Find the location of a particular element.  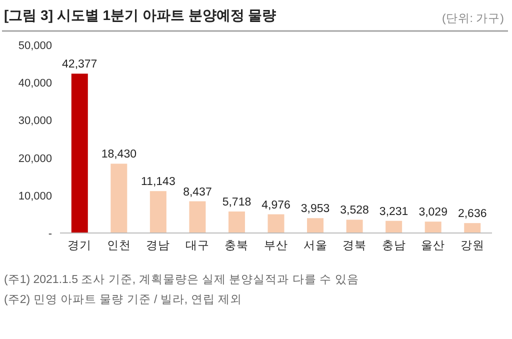

x-tick-label: 경남 is located at coordinates (158, 246).